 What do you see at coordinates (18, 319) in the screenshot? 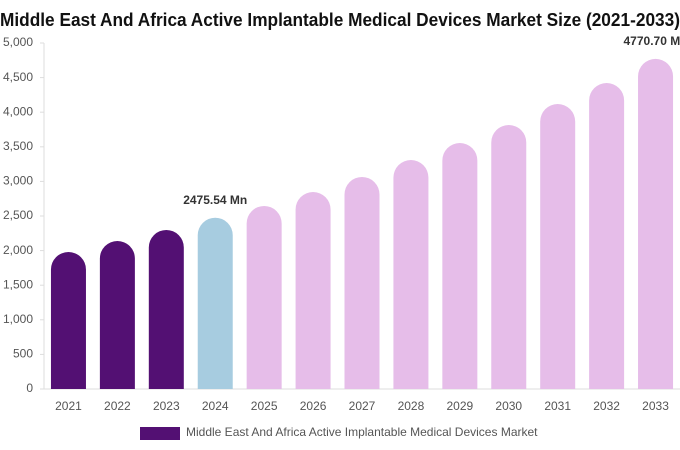
I see `y-tick-label: 1,000` at bounding box center [18, 319].